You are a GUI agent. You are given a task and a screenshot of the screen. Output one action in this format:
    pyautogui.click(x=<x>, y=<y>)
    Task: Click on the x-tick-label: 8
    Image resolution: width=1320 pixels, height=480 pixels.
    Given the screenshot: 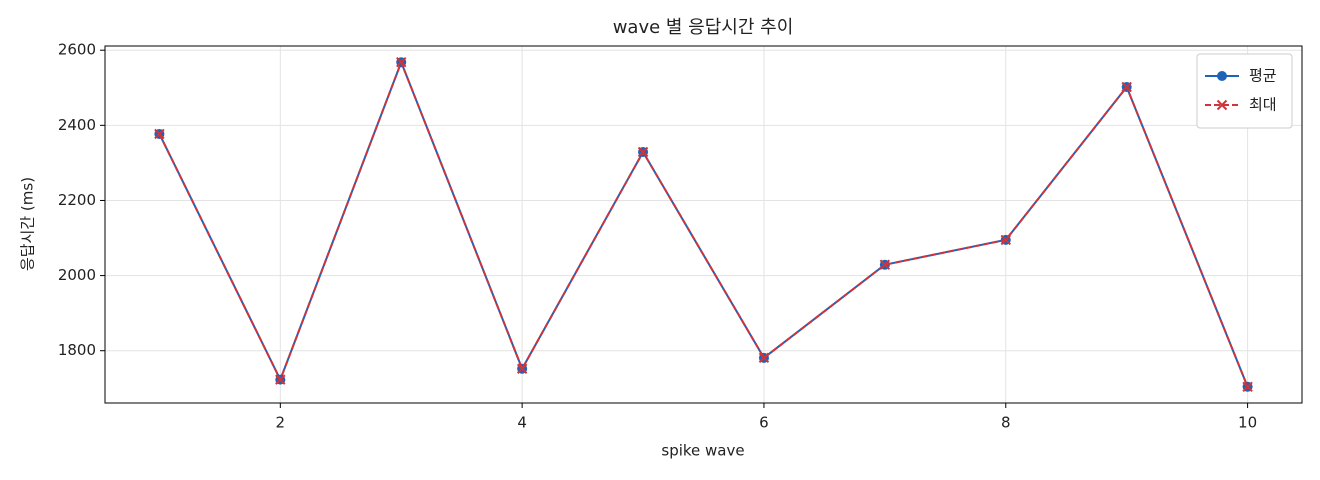 What is the action you would take?
    pyautogui.click(x=1006, y=423)
    